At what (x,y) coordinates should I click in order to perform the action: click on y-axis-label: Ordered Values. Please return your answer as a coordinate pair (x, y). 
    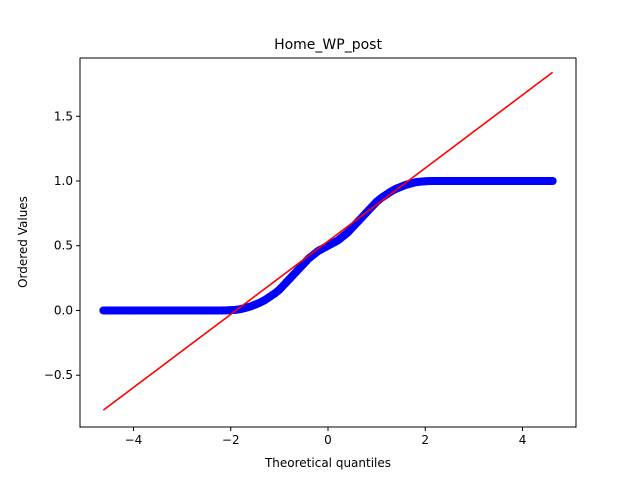
    Looking at the image, I should click on (23, 242).